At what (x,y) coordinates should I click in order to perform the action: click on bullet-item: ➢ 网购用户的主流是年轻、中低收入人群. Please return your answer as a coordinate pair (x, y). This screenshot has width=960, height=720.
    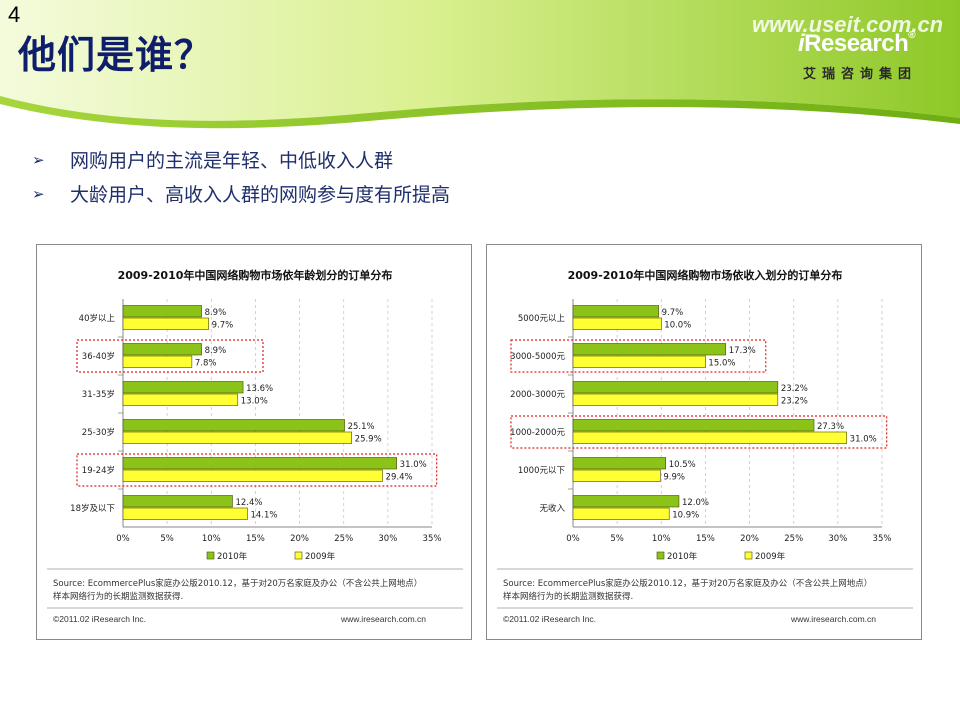
    Looking at the image, I should click on (212, 159).